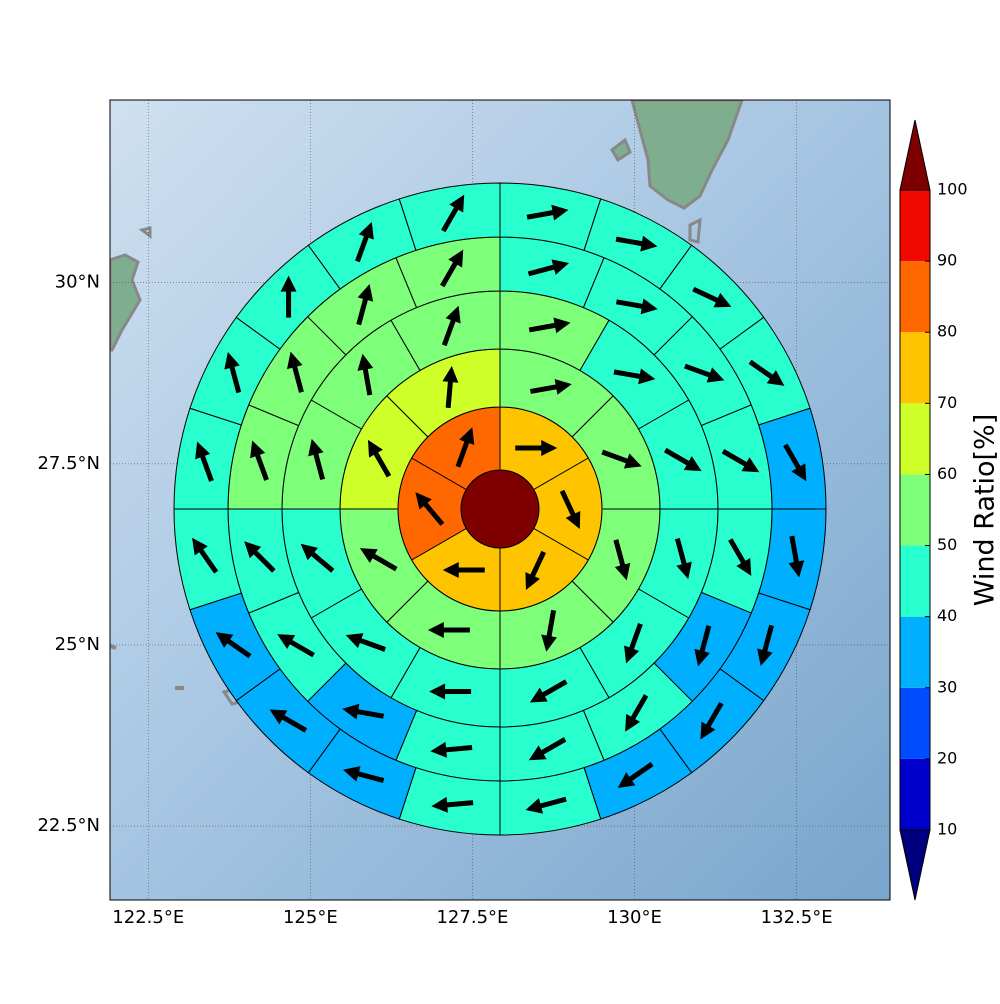  Describe the element at coordinates (77, 644) in the screenshot. I see `y-tick-label: 25°N` at that location.